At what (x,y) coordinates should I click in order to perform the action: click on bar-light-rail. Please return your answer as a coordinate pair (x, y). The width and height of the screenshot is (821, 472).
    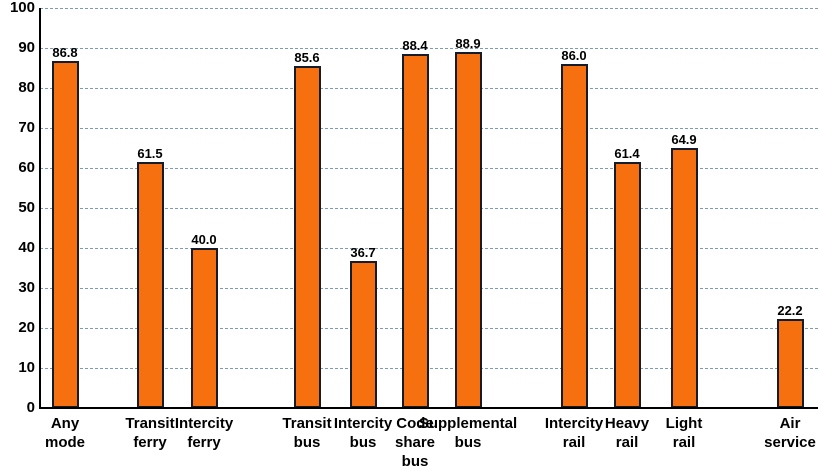
    Looking at the image, I should click on (684, 278).